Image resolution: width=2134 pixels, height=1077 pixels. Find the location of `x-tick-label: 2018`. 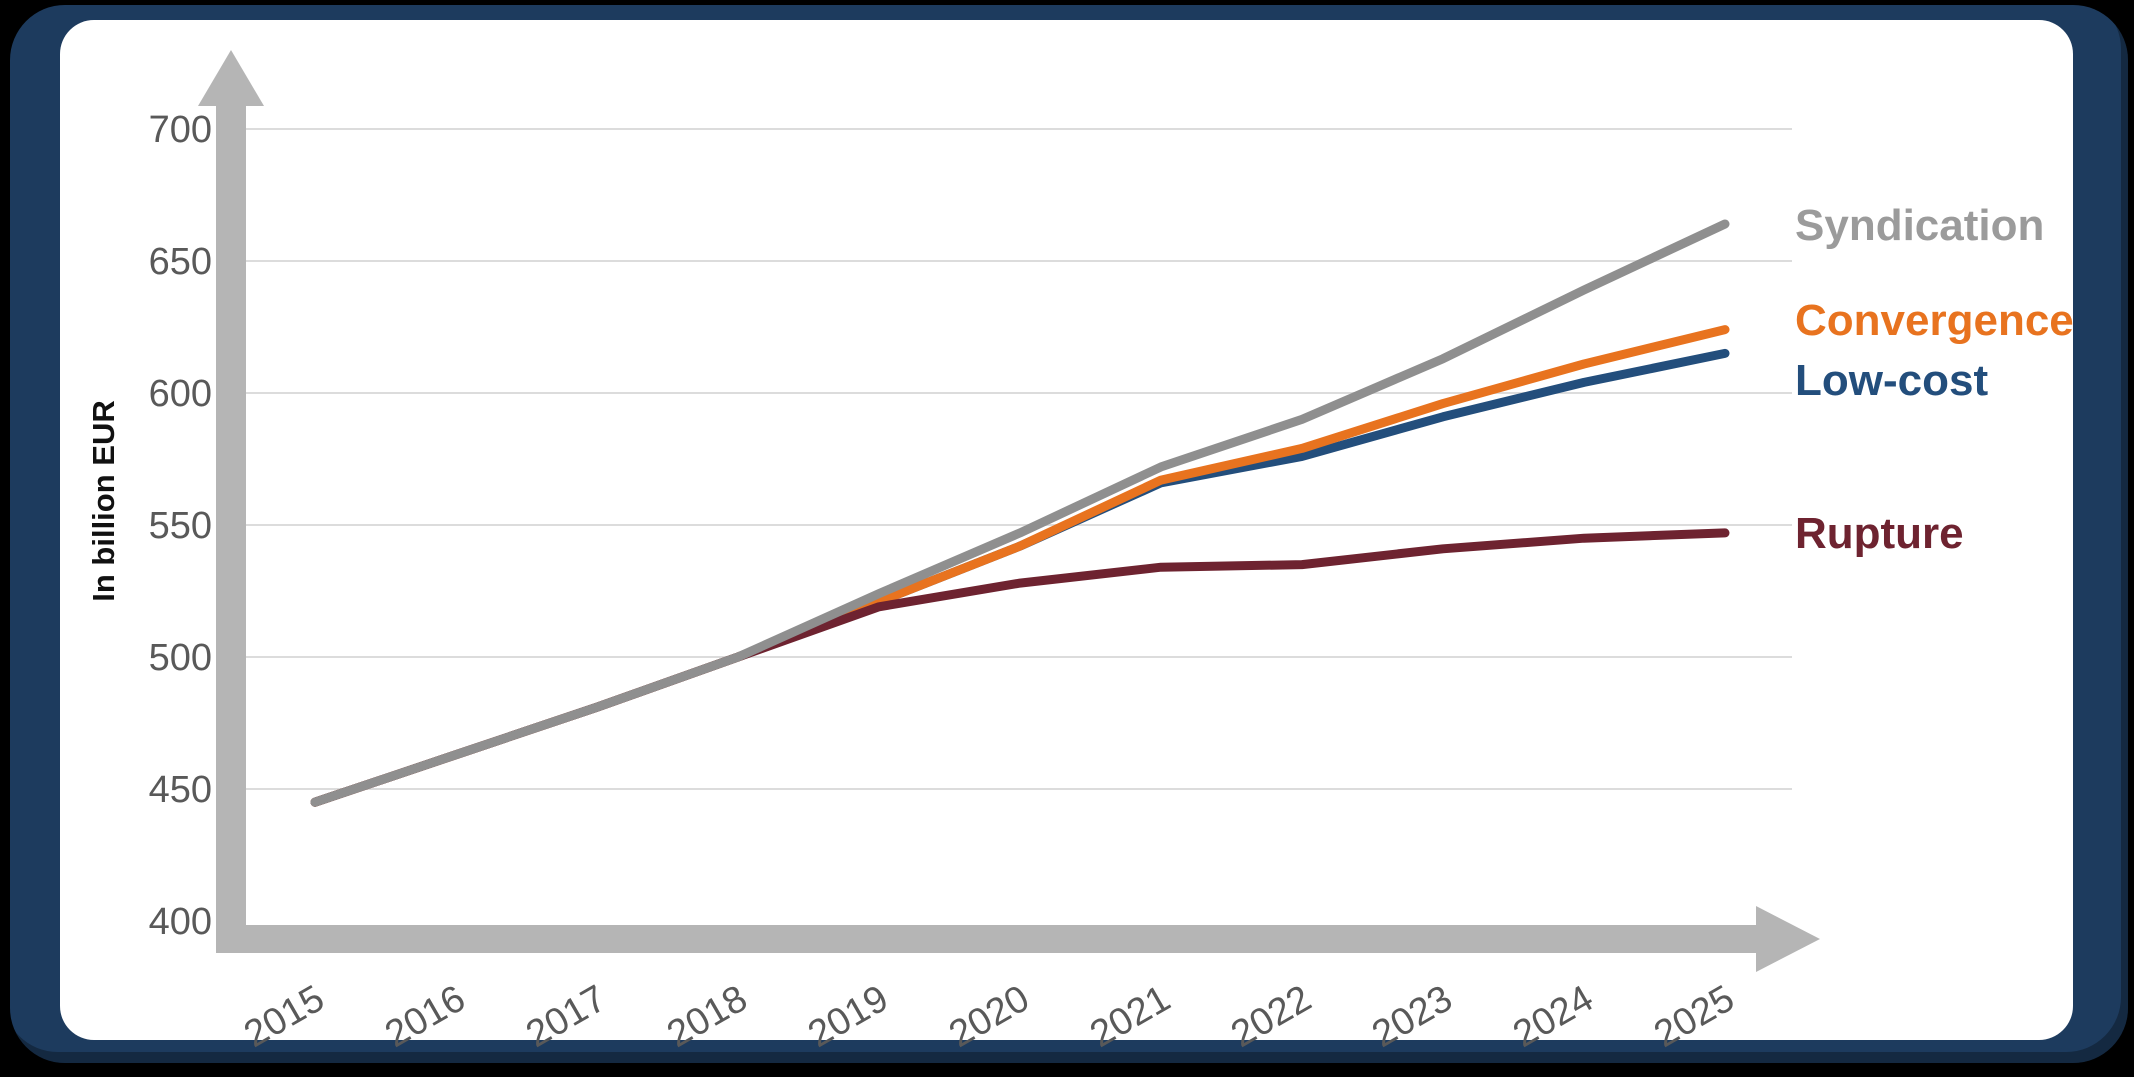

x-tick-label: 2018 is located at coordinates (707, 1016).